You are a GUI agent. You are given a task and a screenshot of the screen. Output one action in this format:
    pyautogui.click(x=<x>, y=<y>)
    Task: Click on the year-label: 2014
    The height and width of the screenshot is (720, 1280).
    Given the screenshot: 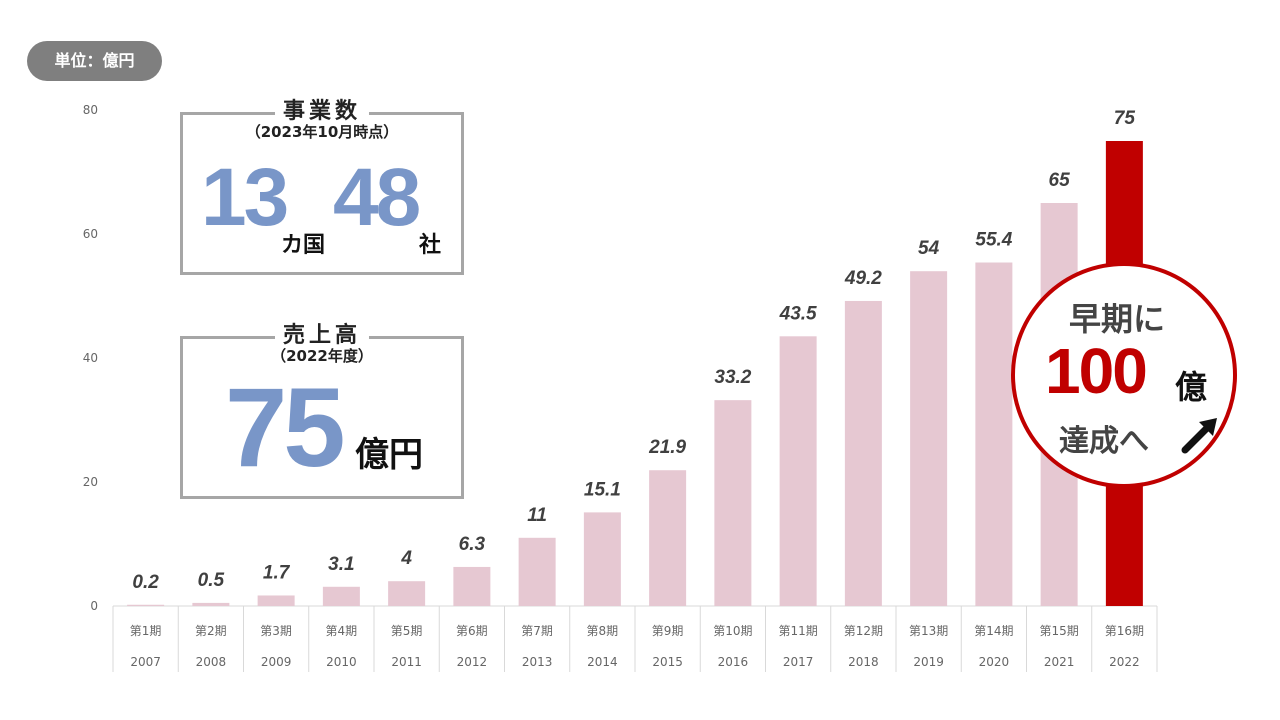 What is the action you would take?
    pyautogui.click(x=602, y=662)
    